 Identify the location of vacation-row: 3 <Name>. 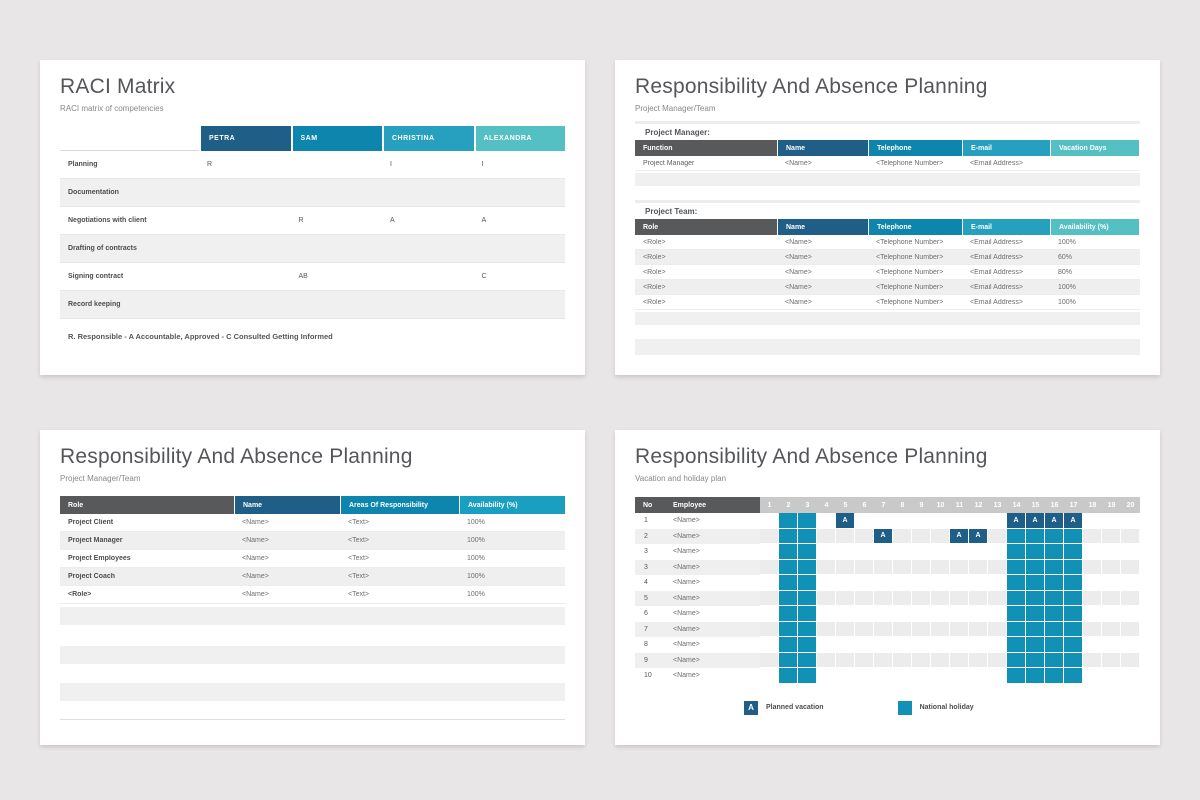
(887, 552).